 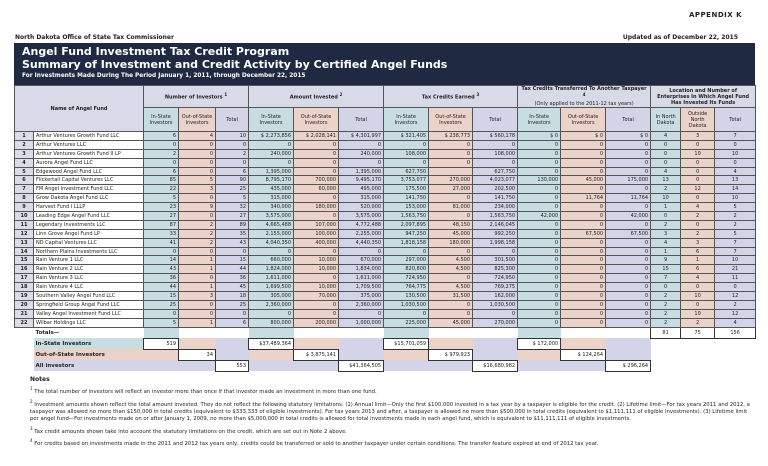 What do you see at coordinates (24, 251) in the screenshot?
I see `row-number: 14` at bounding box center [24, 251].